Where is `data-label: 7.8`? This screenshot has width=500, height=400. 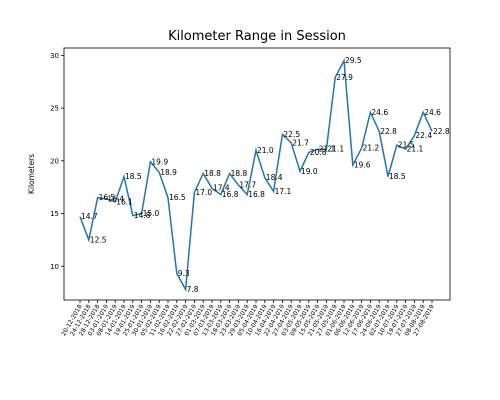 data-label: 7.8 is located at coordinates (193, 289).